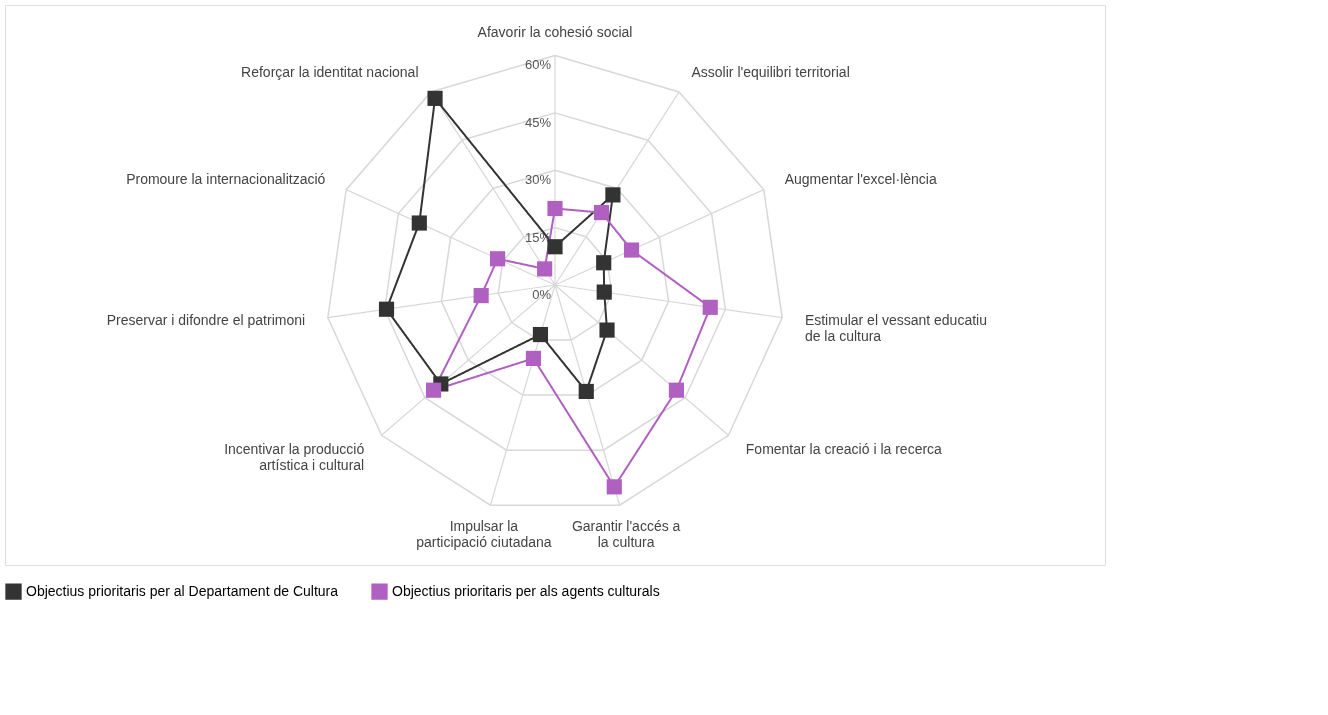 The height and width of the screenshot is (715, 1328). What do you see at coordinates (484, 534) in the screenshot?
I see `spoke-label: Impulsar la participació ciutadana` at bounding box center [484, 534].